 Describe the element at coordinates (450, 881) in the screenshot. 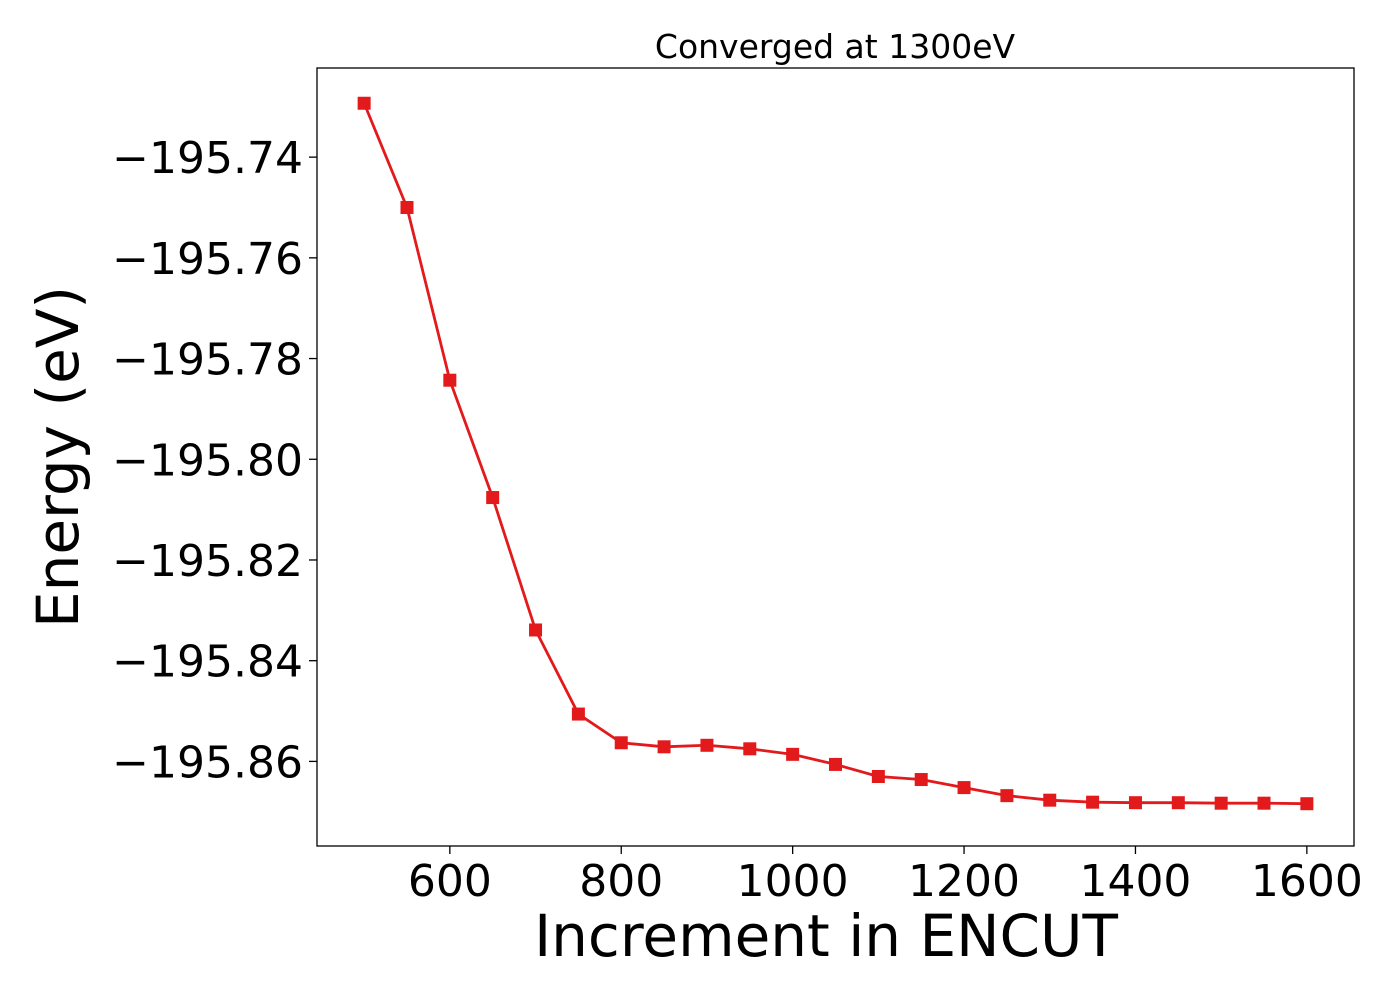

I see `x-tick-label: 600` at that location.